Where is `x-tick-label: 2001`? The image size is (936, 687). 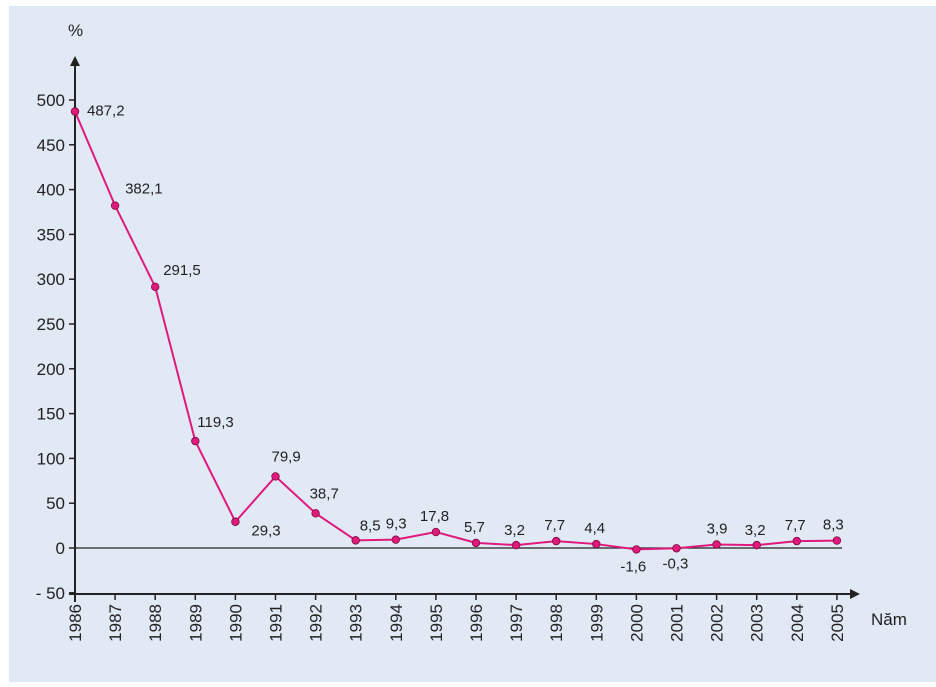 x-tick-label: 2001 is located at coordinates (677, 623).